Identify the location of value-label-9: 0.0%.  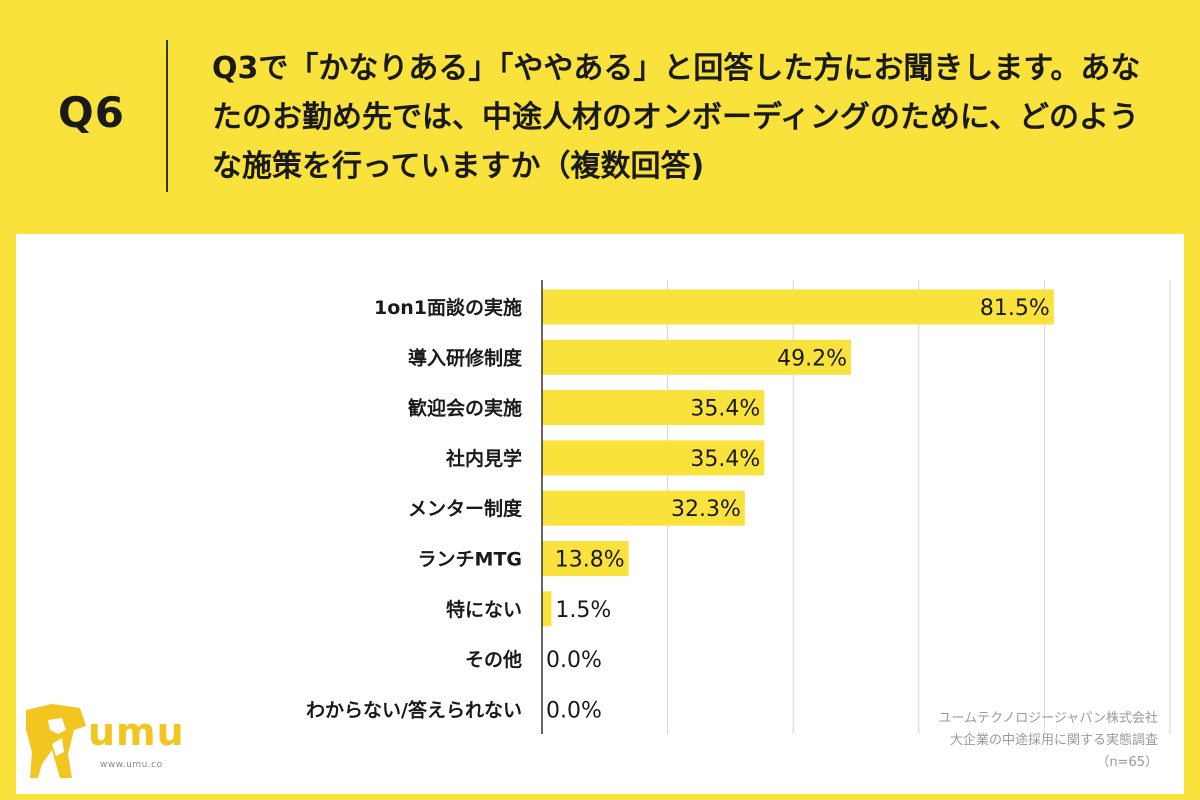
(574, 710).